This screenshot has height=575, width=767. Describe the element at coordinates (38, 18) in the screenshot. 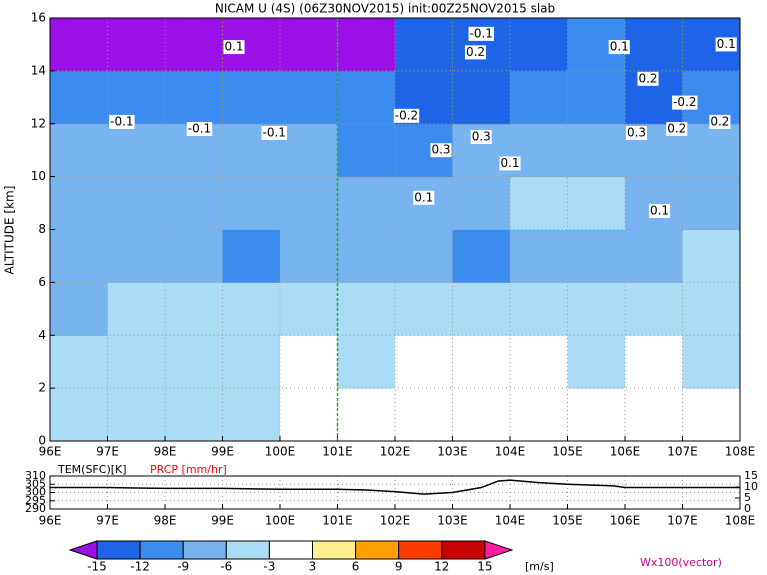

I see `y-tick-label: 16` at that location.